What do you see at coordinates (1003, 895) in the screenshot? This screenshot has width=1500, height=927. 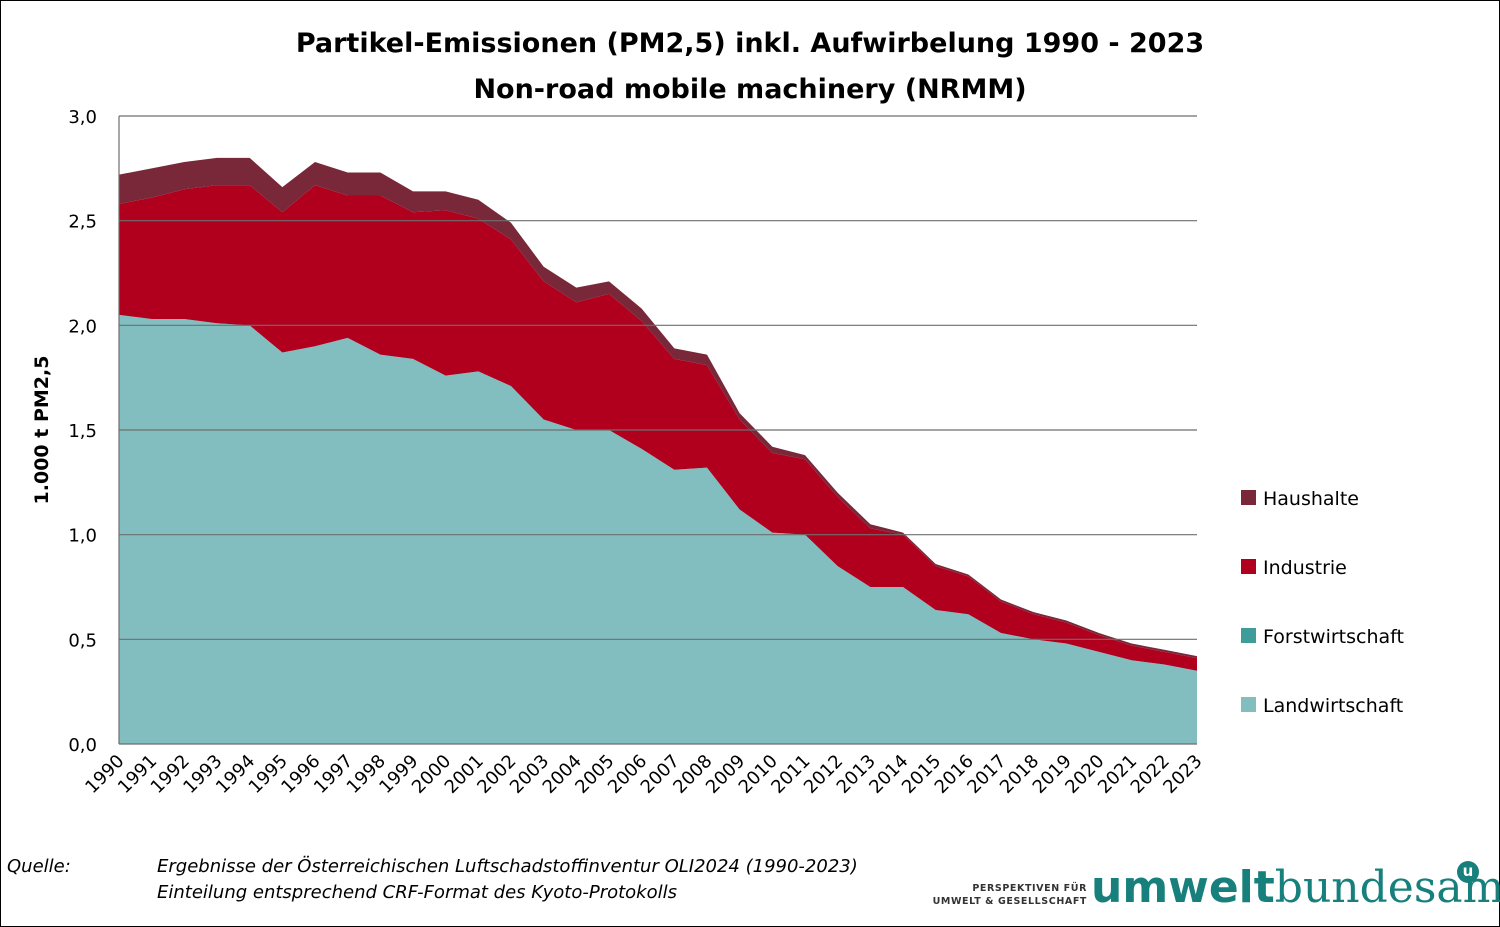 I see `logo-tagline: PERSPEKTIVEN FÜR UMWELT & GESELLSCHAFT` at bounding box center [1003, 895].